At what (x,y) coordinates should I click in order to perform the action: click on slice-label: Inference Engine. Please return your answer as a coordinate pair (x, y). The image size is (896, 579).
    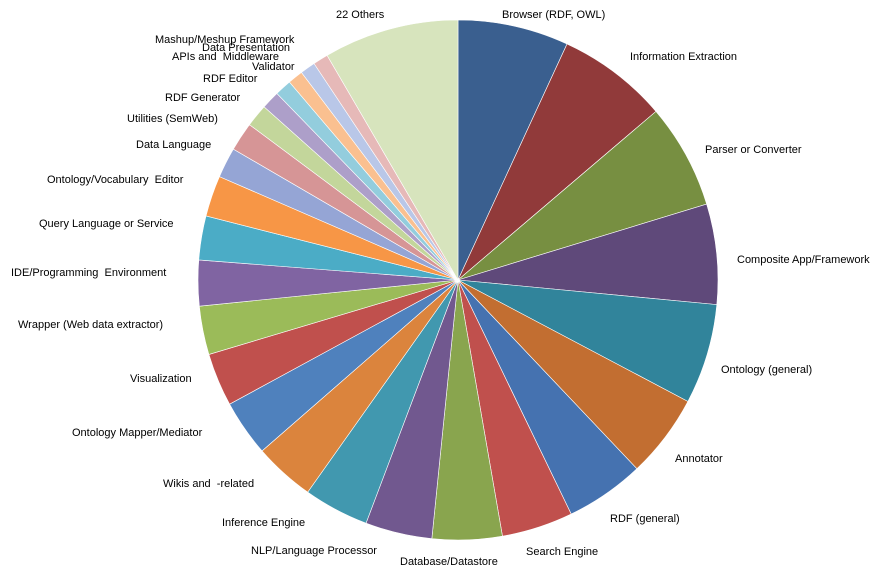
    Looking at the image, I should click on (263, 523).